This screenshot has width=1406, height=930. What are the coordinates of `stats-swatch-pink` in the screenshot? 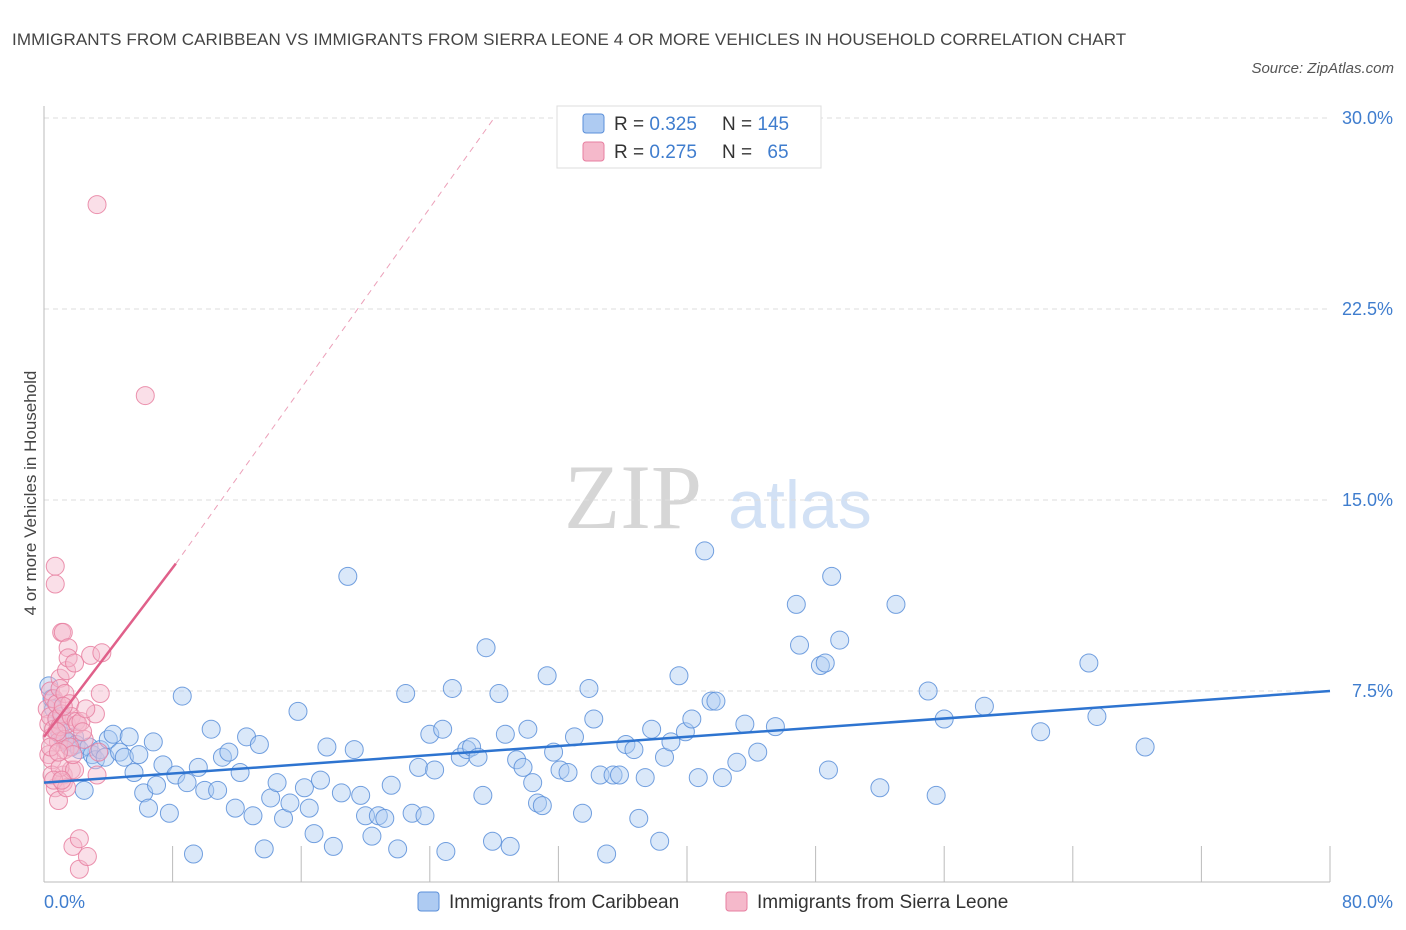 It's located at (593, 151).